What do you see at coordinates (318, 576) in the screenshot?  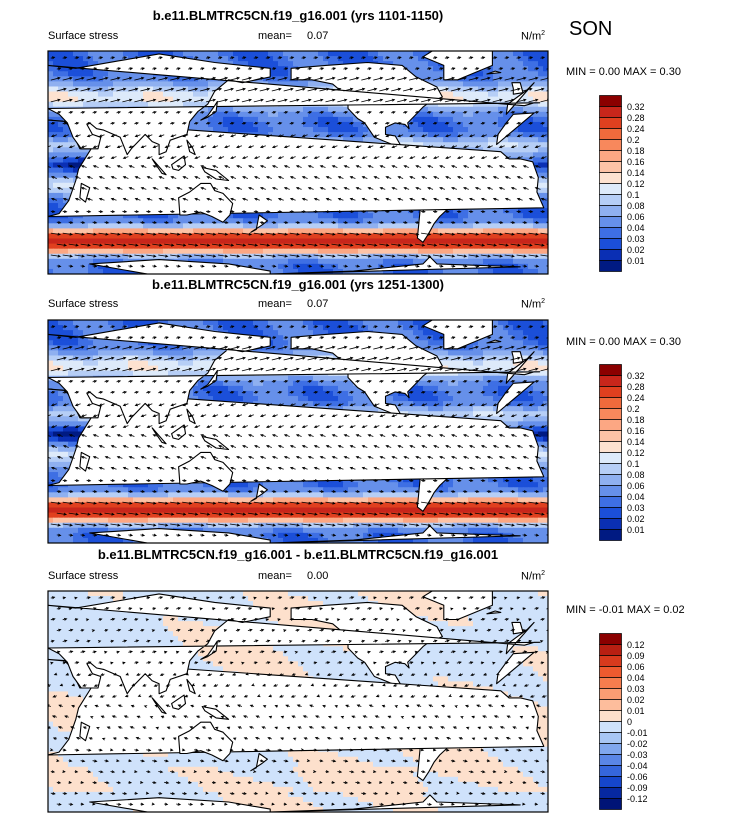 I see `mean-value: 0.00` at bounding box center [318, 576].